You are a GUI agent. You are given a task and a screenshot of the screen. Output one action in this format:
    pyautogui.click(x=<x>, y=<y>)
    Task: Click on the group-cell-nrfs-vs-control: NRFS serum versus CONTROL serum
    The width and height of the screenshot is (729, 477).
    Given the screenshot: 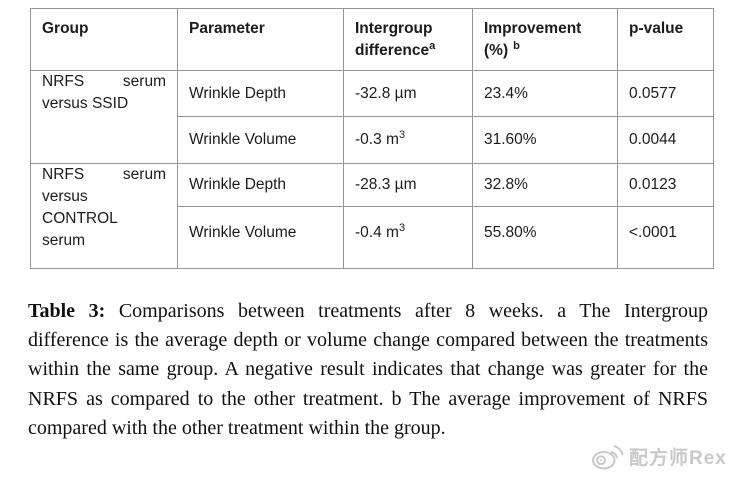 What is the action you would take?
    pyautogui.click(x=104, y=216)
    